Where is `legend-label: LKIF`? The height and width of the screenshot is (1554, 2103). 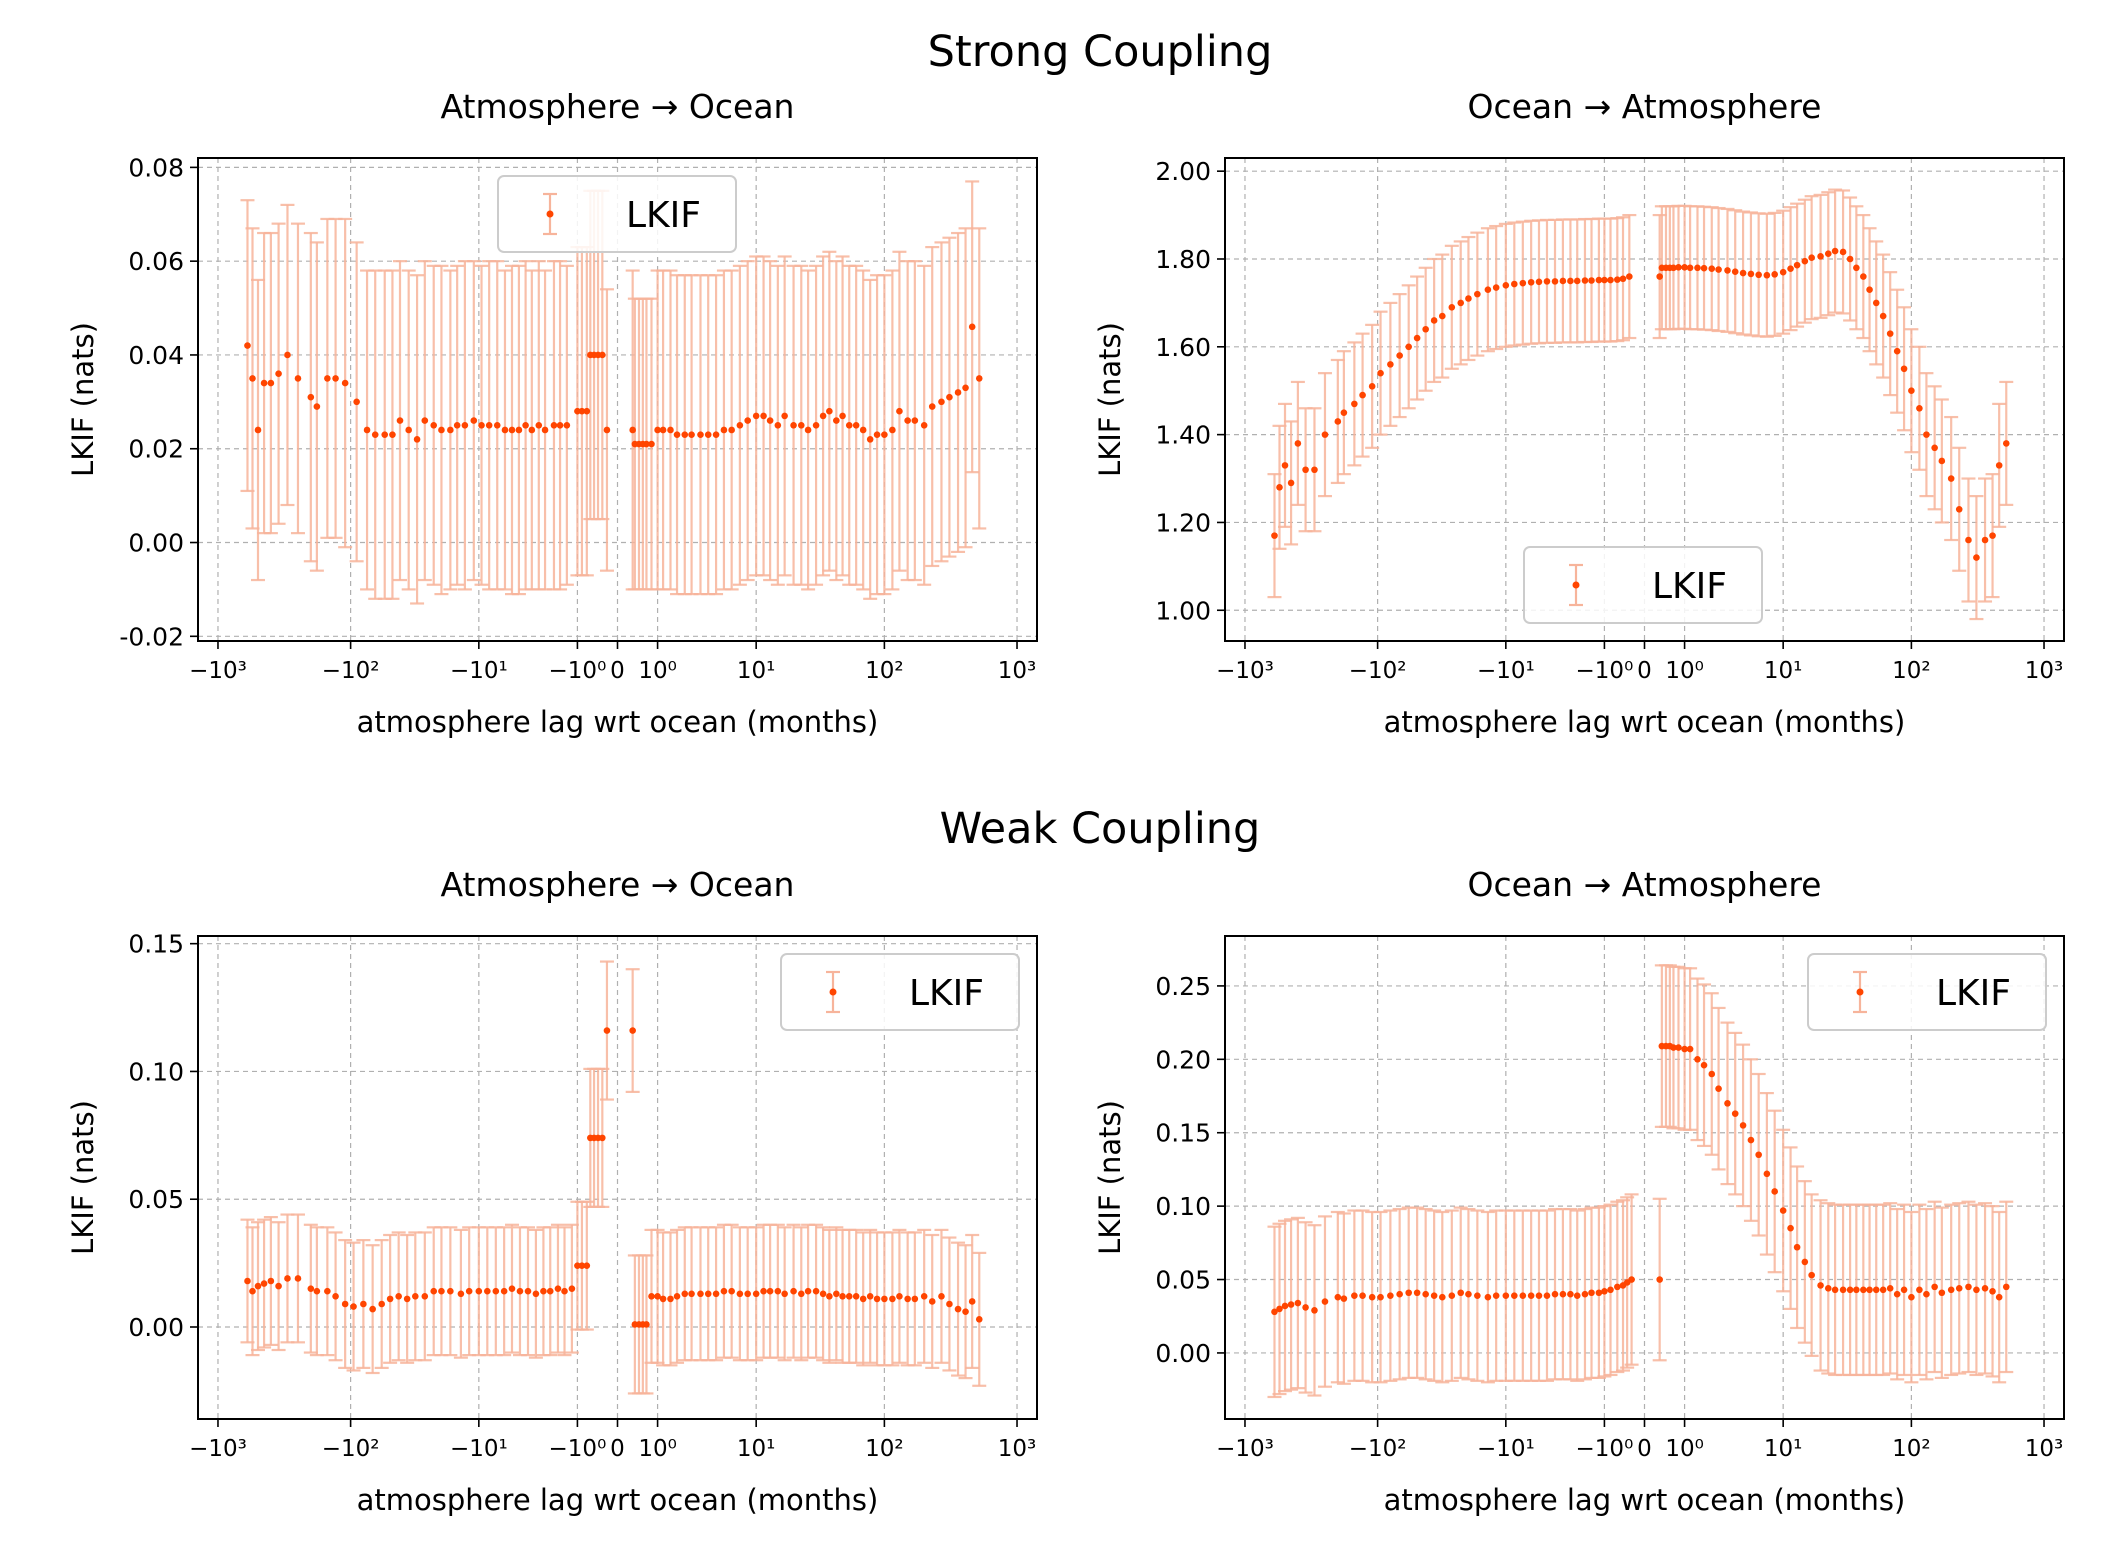
legend-label: LKIF is located at coordinates (946, 993).